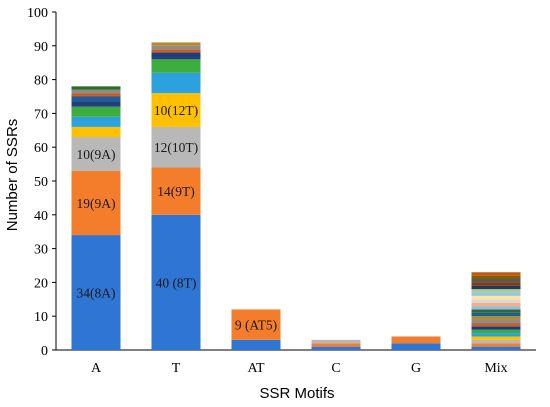 The width and height of the screenshot is (550, 407). What do you see at coordinates (41, 114) in the screenshot?
I see `y-tick-label: 70` at bounding box center [41, 114].